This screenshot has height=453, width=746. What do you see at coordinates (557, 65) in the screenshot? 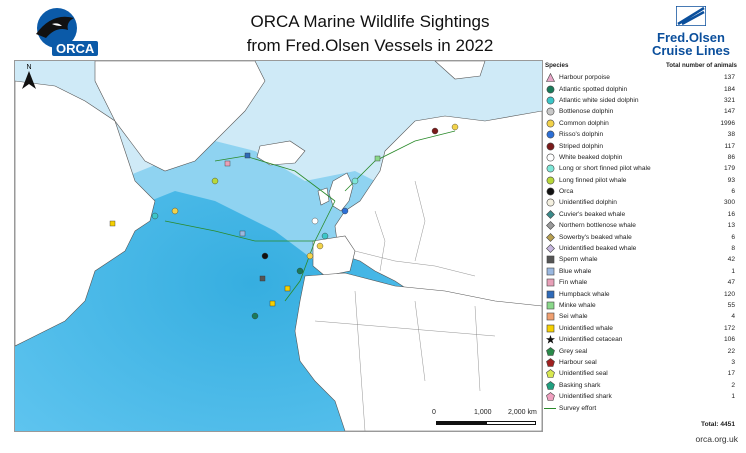
I see `legend-species-header: Species` at bounding box center [557, 65].